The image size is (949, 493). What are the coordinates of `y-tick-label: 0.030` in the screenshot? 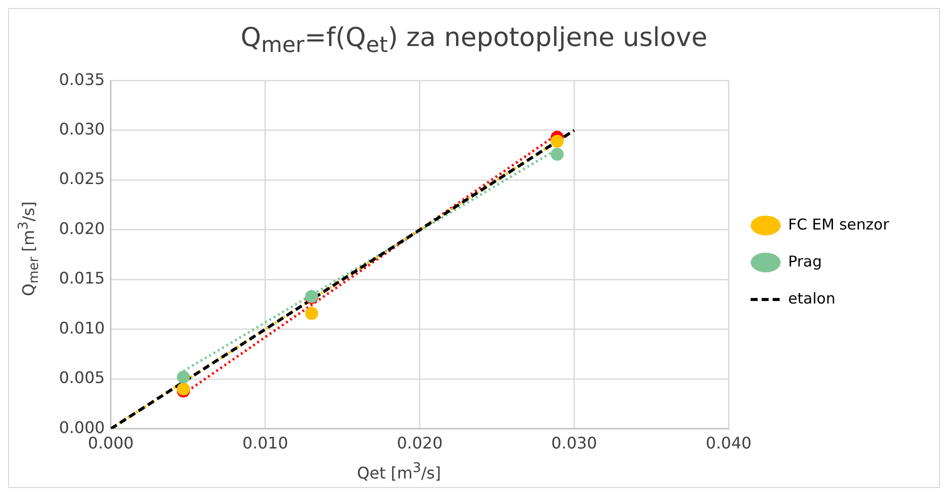 It's located at (81, 129).